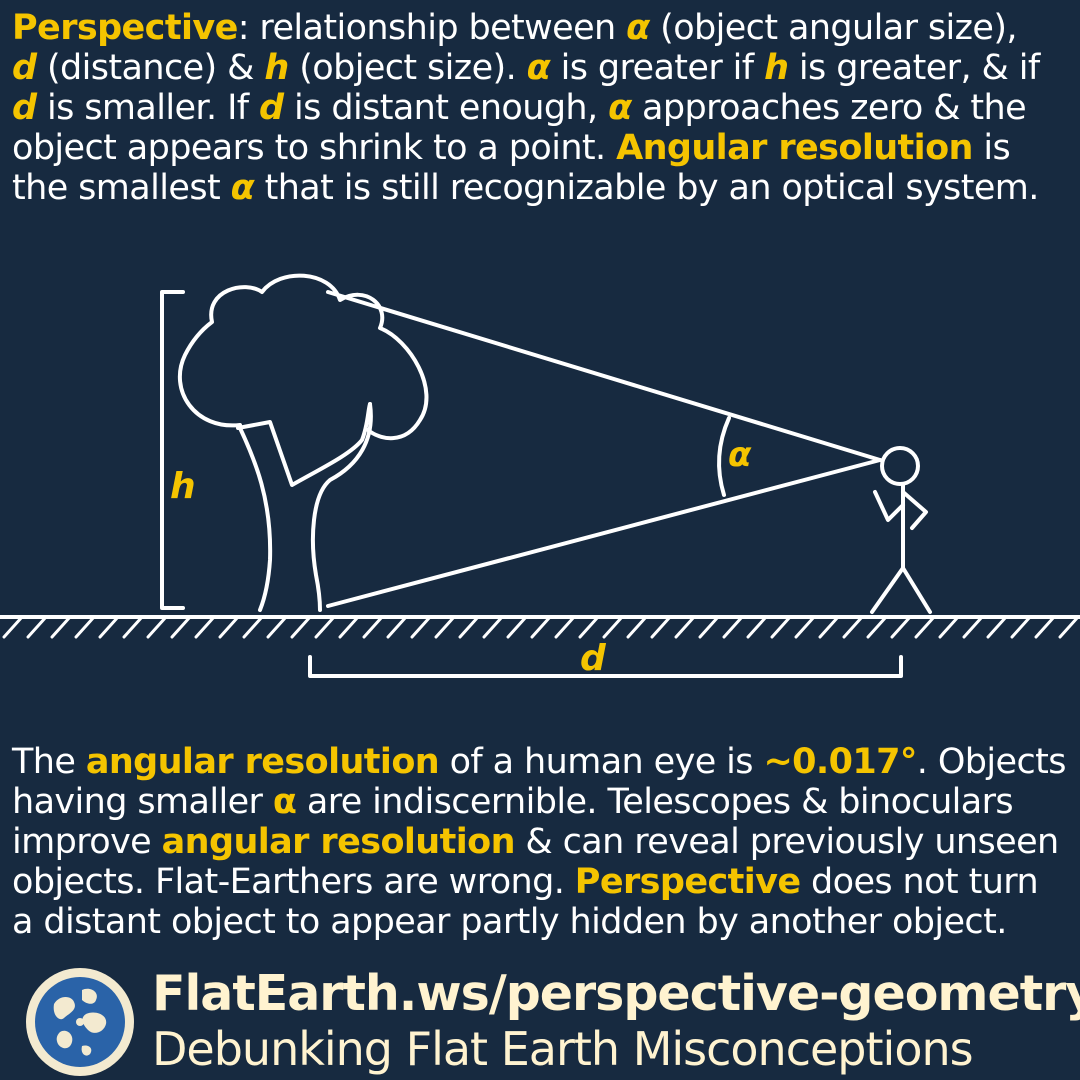 This screenshot has height=1080, width=1080. Describe the element at coordinates (293, 882) in the screenshot. I see `outro-text: objects. Flat-Earthers are wrong.` at that location.